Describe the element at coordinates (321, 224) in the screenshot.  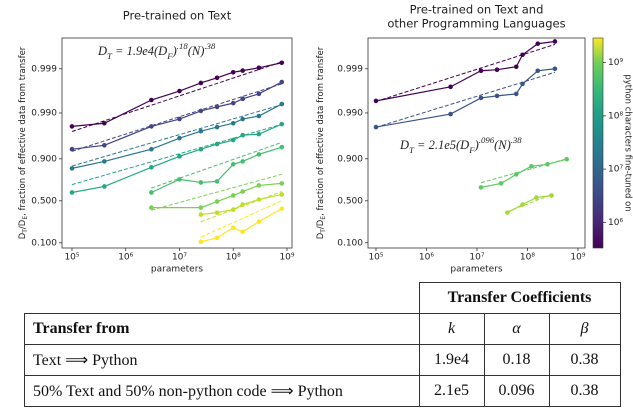
I see `y-axis-label-part: /D` at that location.